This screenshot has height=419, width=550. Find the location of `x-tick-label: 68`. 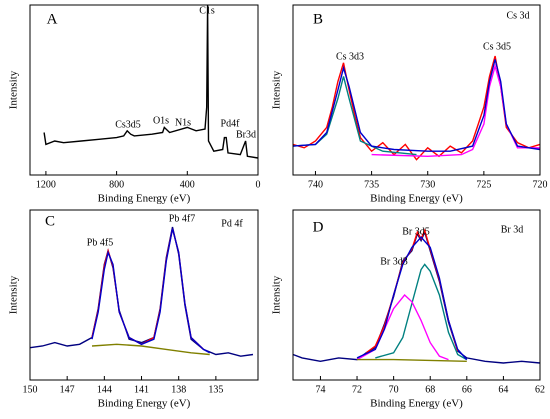

x-tick-label: 68 is located at coordinates (430, 389).